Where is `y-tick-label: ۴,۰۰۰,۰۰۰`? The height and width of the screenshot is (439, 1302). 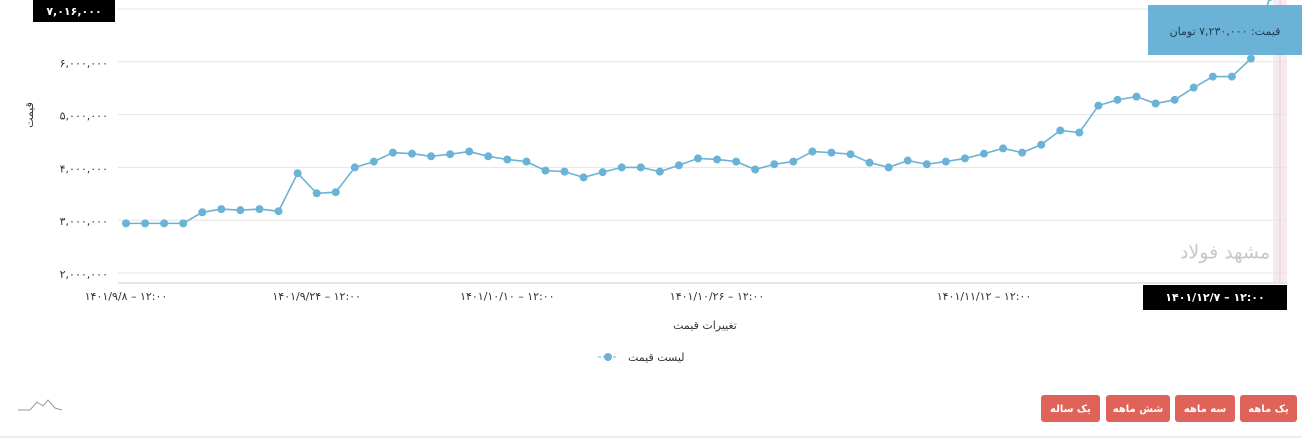
y-tick-label: ۴,۰۰۰,۰۰۰ is located at coordinates (84, 168).